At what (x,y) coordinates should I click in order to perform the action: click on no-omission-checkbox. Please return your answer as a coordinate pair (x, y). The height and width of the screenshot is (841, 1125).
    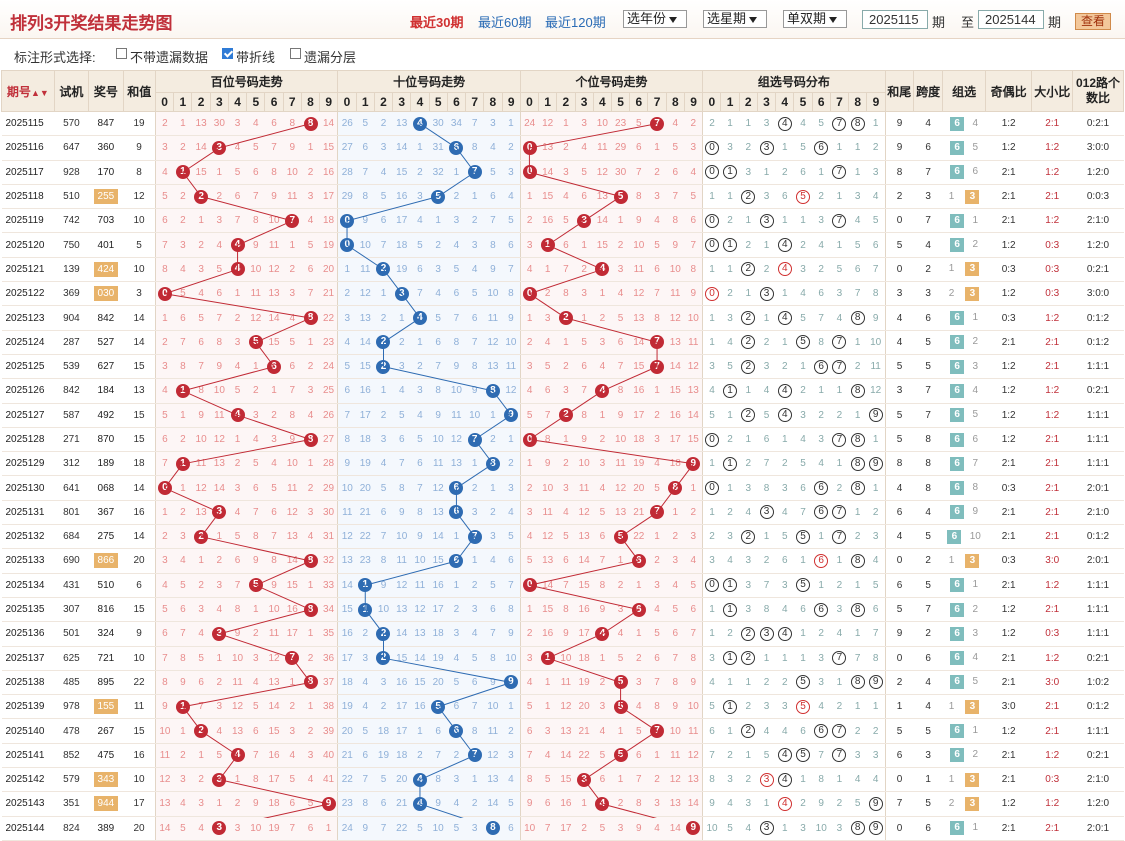
    Looking at the image, I should click on (121, 53).